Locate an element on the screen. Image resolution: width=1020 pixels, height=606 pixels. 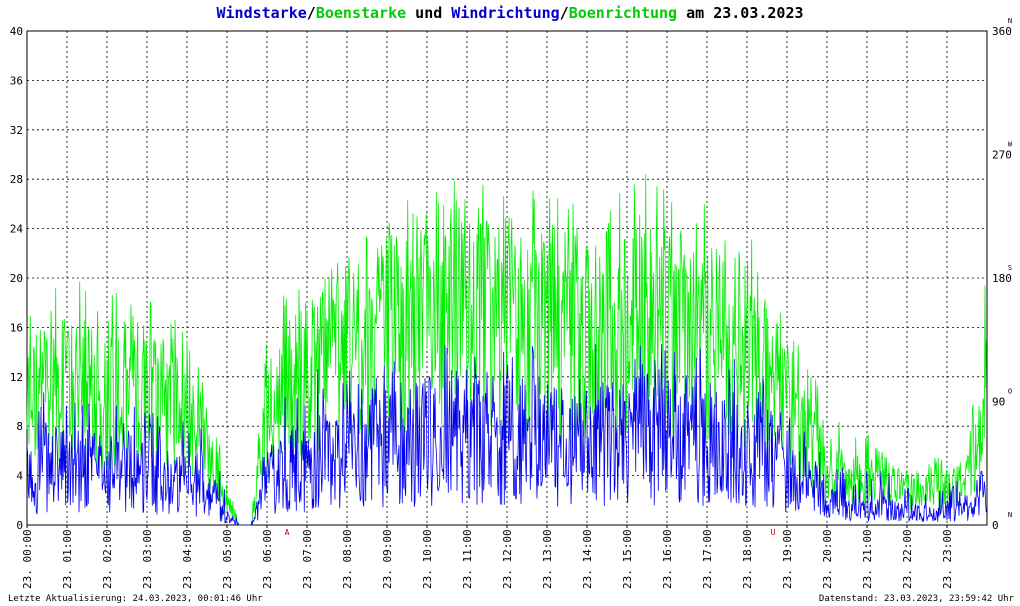
left-tick-label: 8 is located at coordinates (19, 426).